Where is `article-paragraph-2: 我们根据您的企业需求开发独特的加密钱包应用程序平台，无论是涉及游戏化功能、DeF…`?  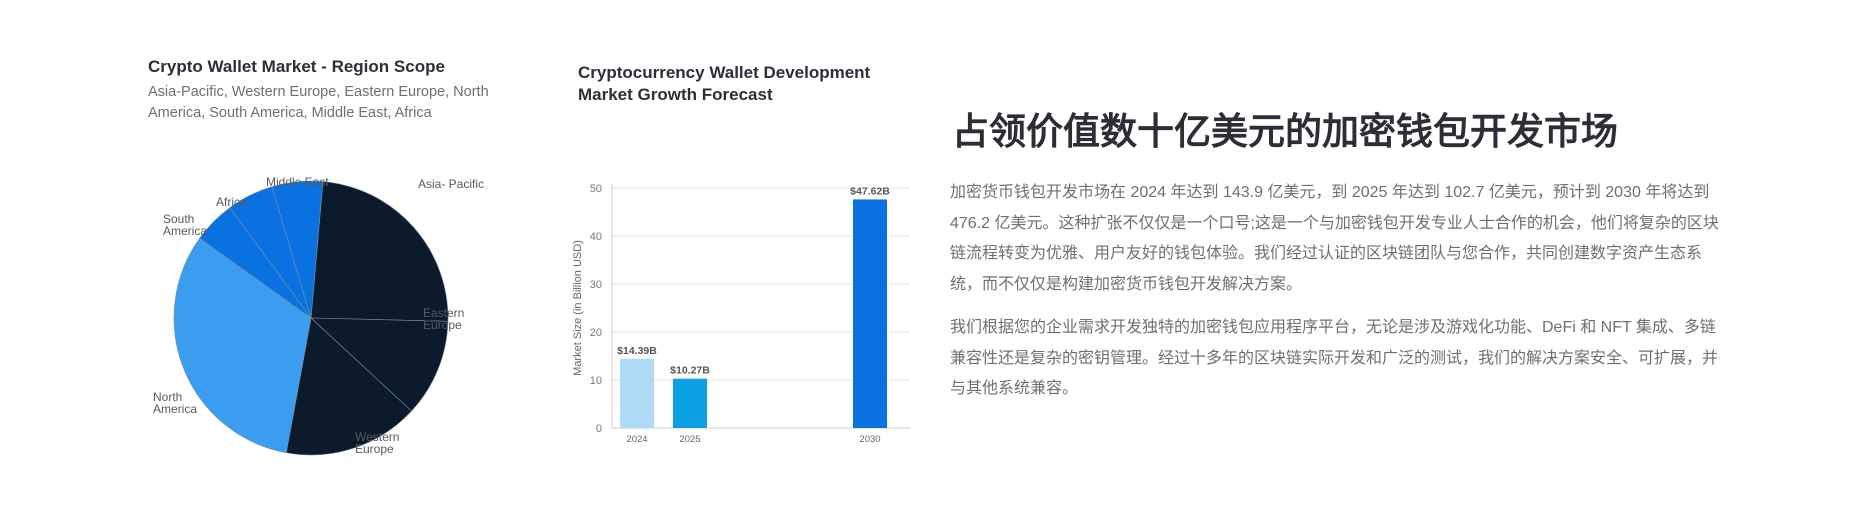 article-paragraph-2: 我们根据您的企业需求开发独特的加密钱包应用程序平台，无论是涉及游戏化功能、DeF… is located at coordinates (1334, 358).